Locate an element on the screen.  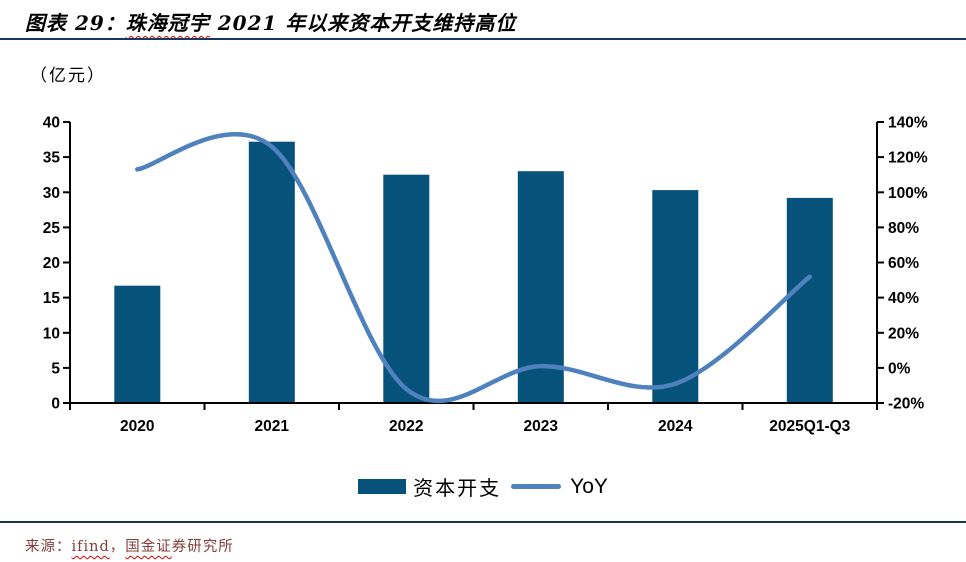
figure-title-prefix: 图表 29： is located at coordinates (75, 23).